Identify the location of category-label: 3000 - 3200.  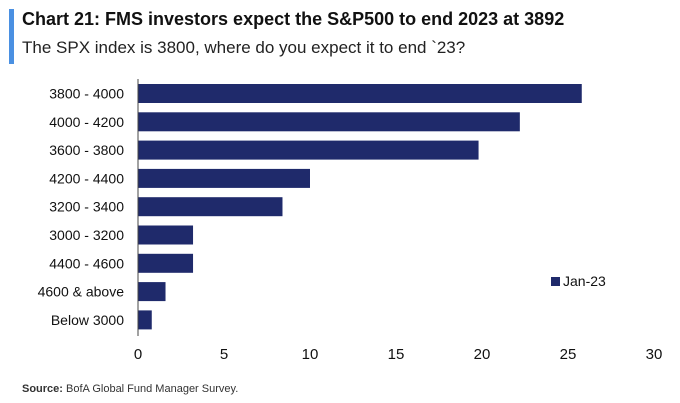
(86, 235).